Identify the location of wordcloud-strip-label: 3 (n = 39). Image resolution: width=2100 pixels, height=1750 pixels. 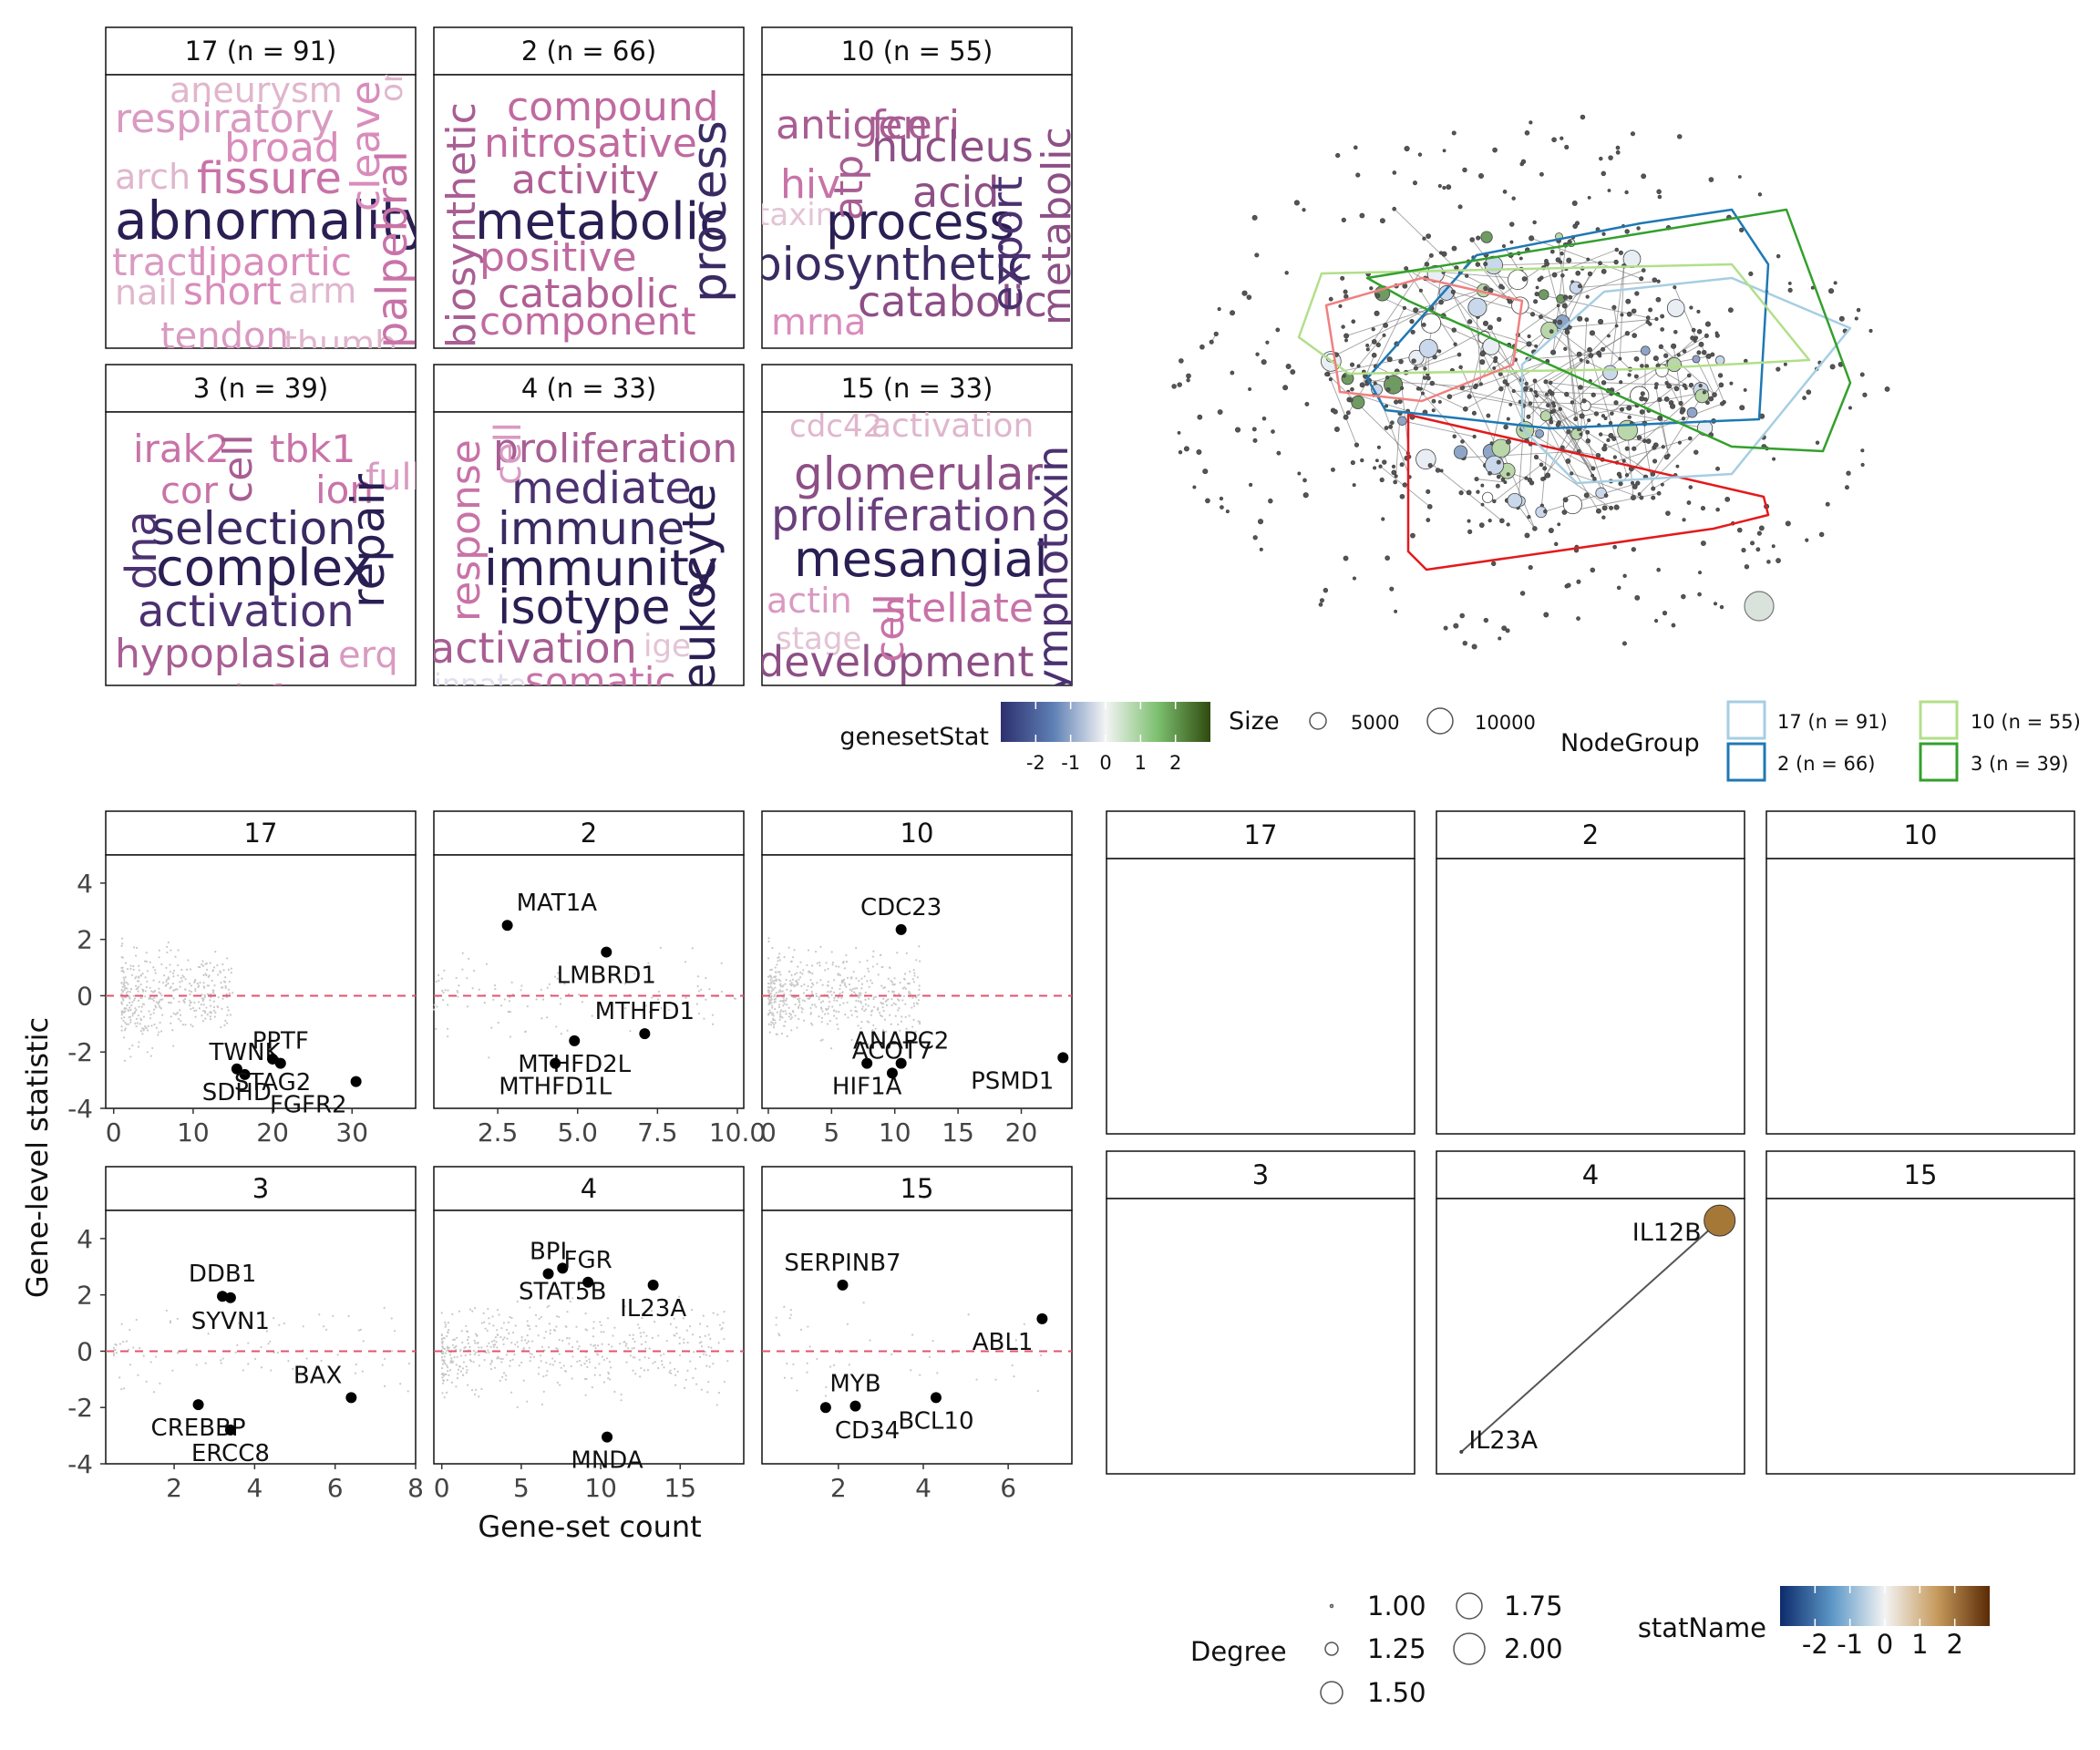
(261, 388).